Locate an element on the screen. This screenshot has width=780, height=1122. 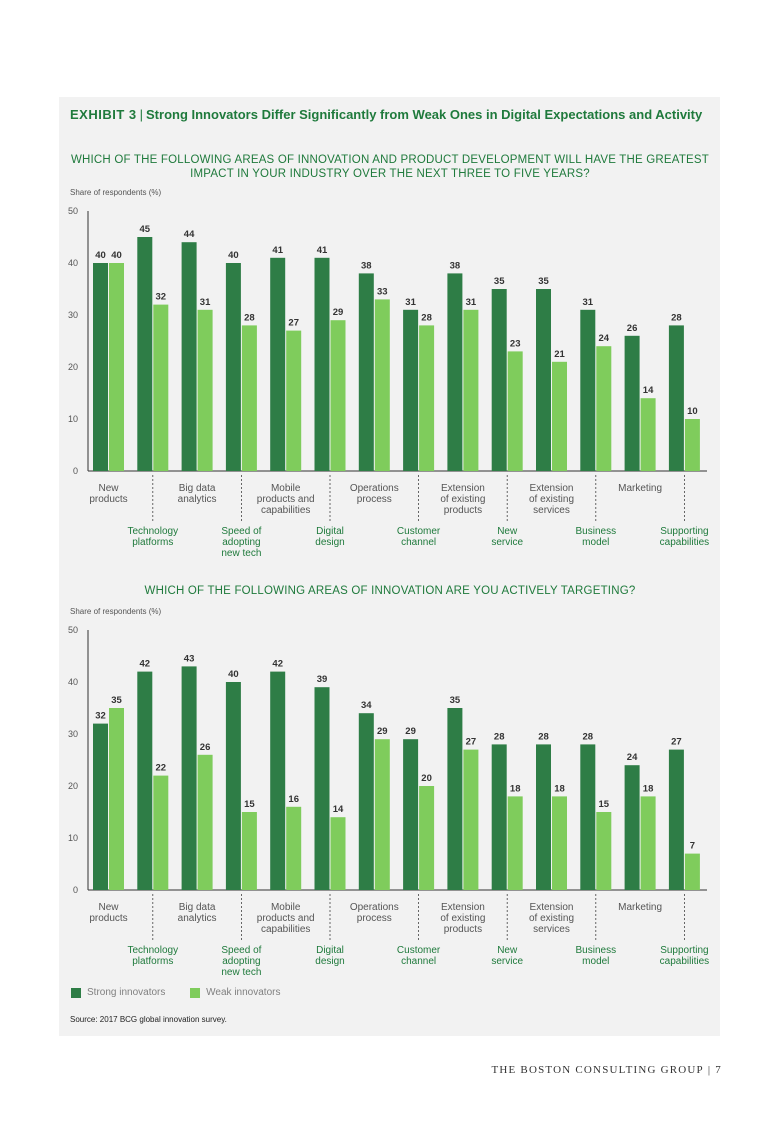
chart-2-category-label: process is located at coordinates (374, 918).